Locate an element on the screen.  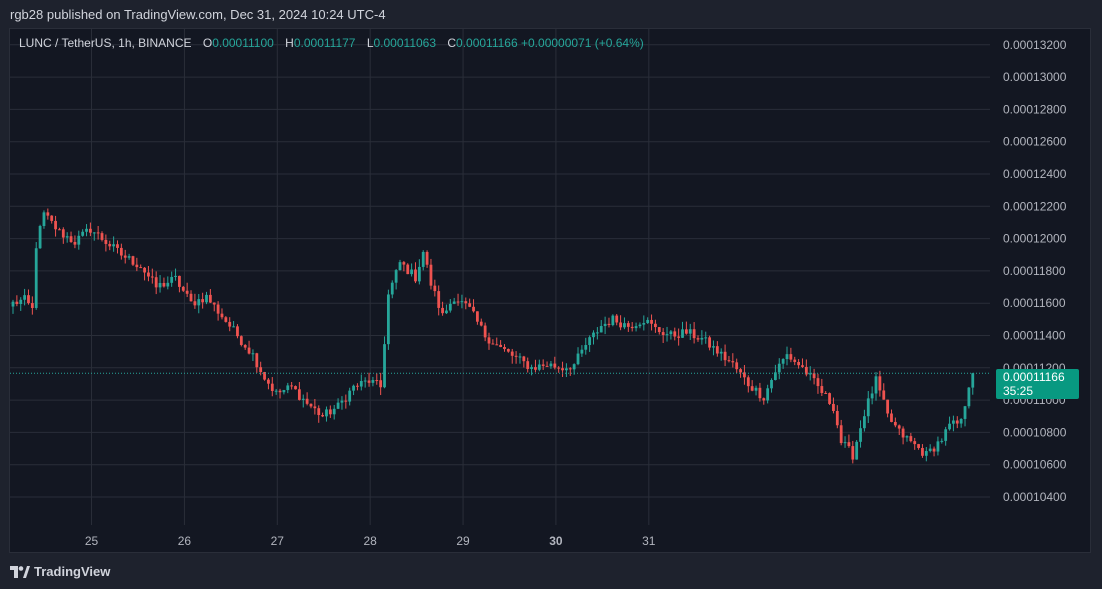
legend-change-value: +0.00000071 (+0.64%) is located at coordinates (582, 43).